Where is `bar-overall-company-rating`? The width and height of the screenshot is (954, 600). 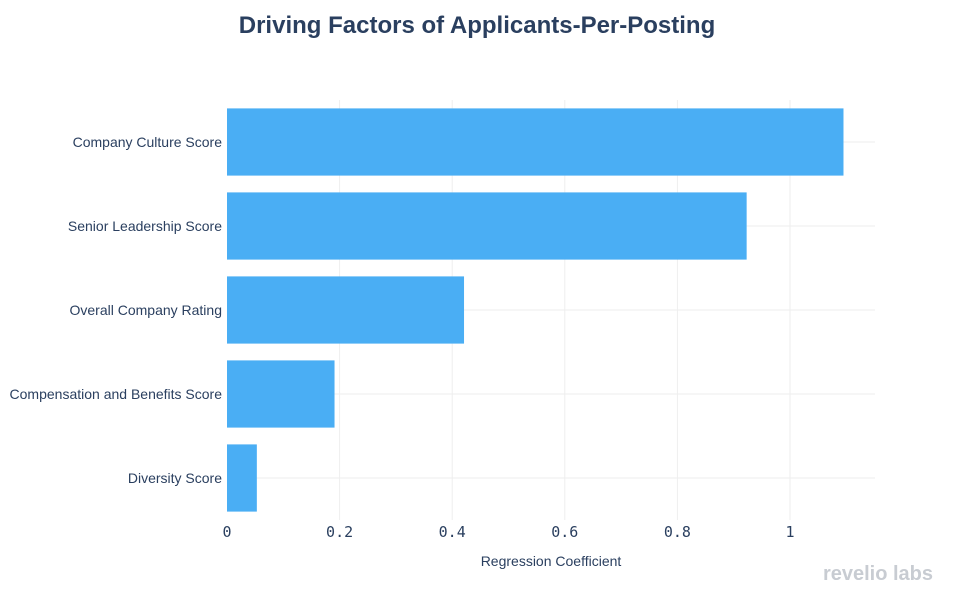
bar-overall-company-rating is located at coordinates (346, 310).